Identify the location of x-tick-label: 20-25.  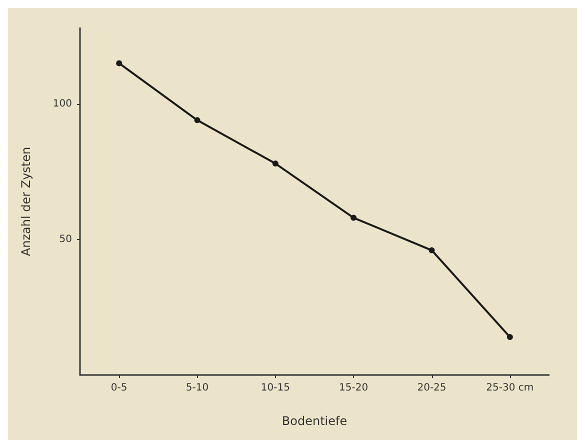
(431, 388).